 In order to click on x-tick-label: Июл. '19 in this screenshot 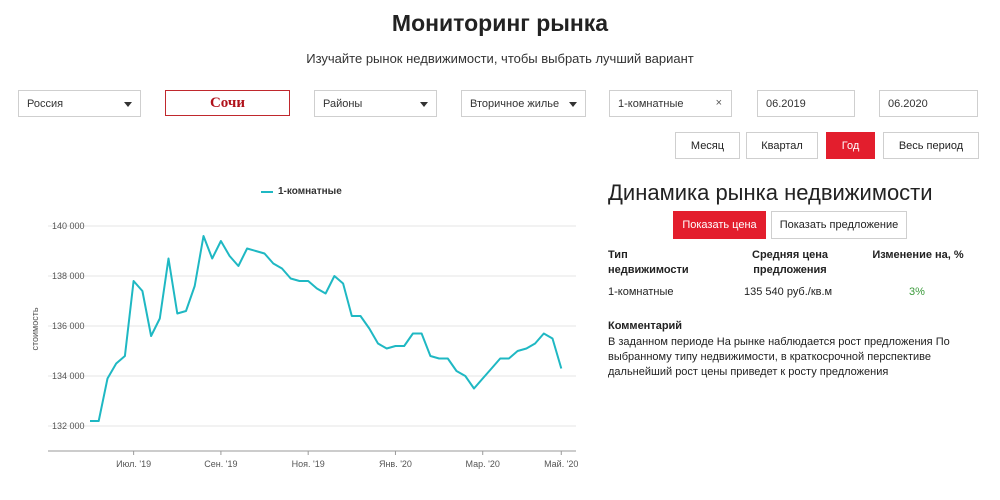, I will do `click(133, 464)`.